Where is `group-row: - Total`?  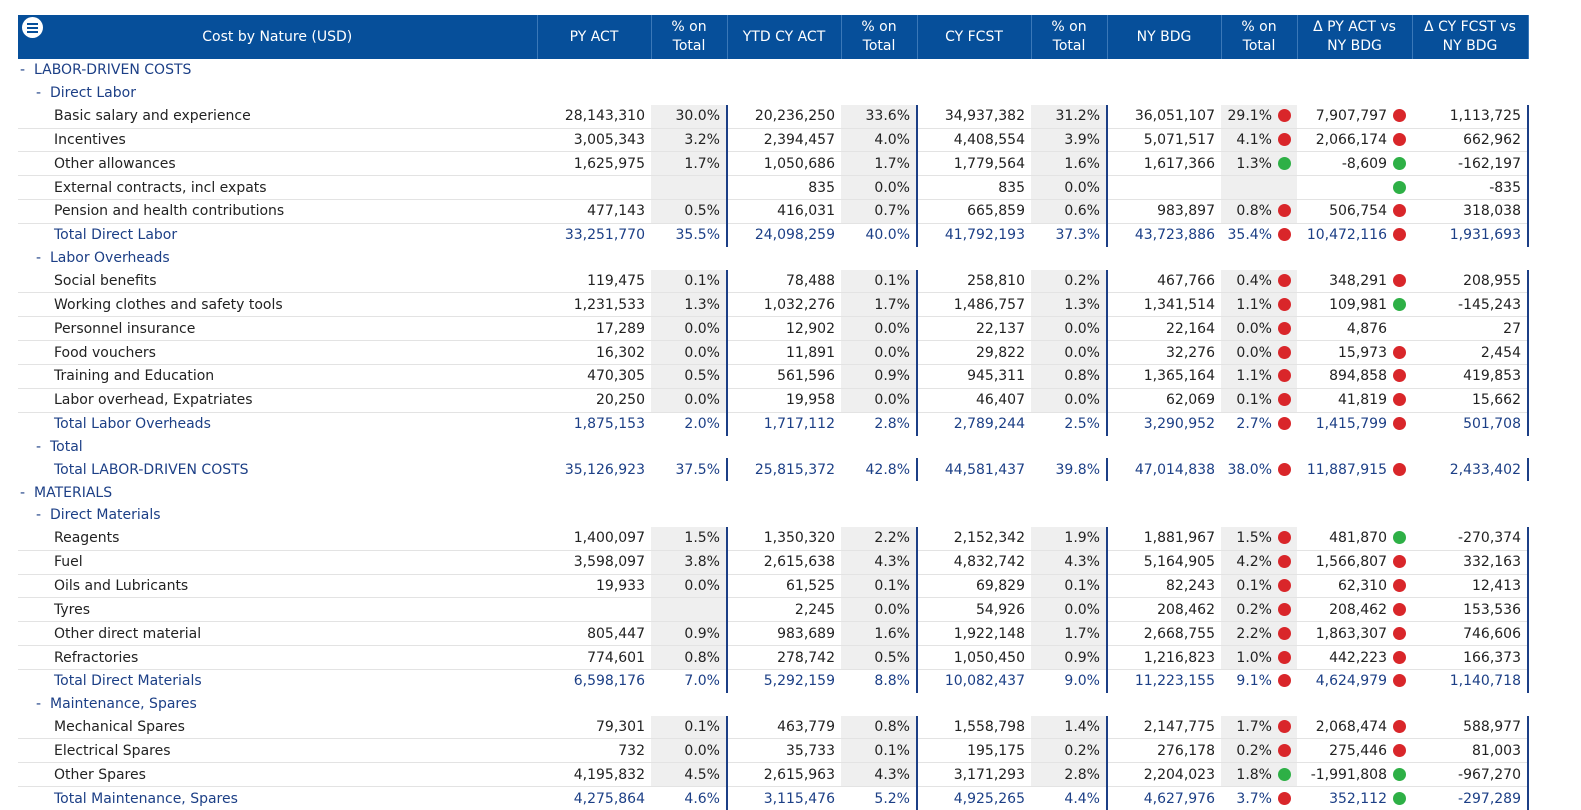
group-row: - Total is located at coordinates (773, 447).